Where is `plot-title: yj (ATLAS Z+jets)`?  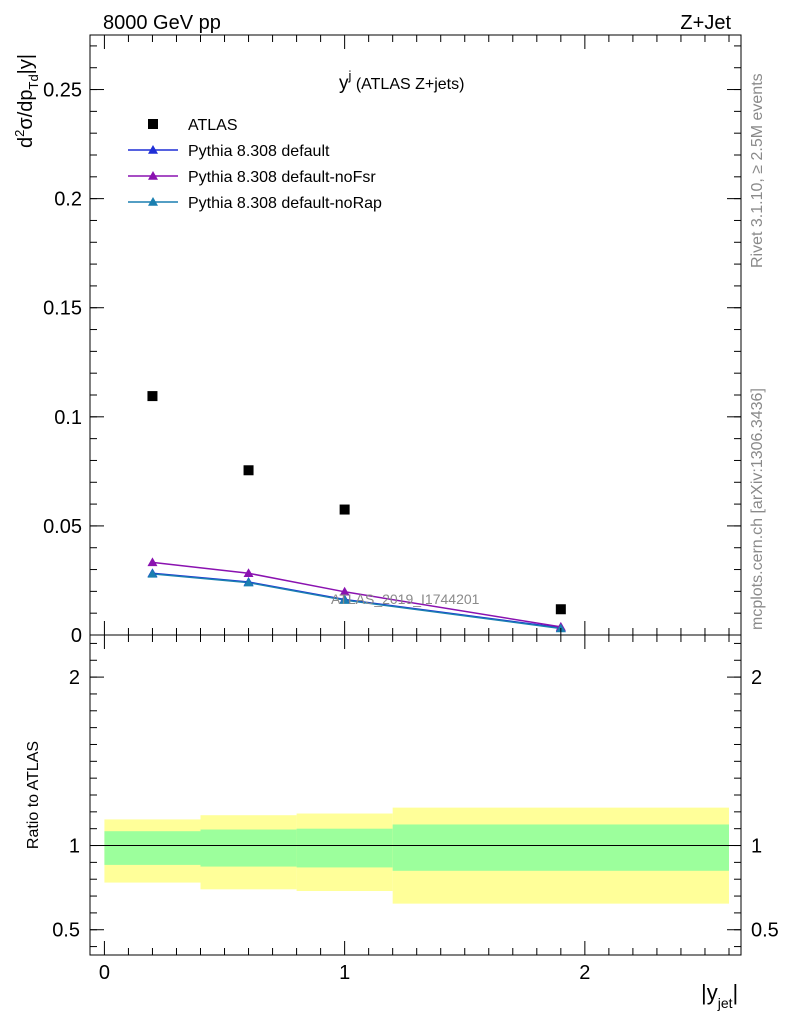 plot-title: yj (ATLAS Z+jets) is located at coordinates (401, 81).